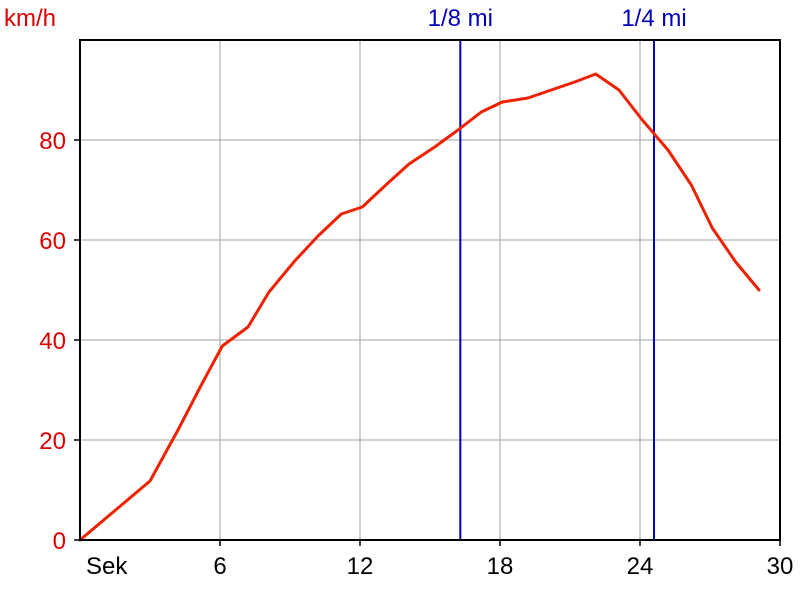 This screenshot has width=800, height=600. What do you see at coordinates (107, 566) in the screenshot?
I see `x-axis-unit-label: Sek` at bounding box center [107, 566].